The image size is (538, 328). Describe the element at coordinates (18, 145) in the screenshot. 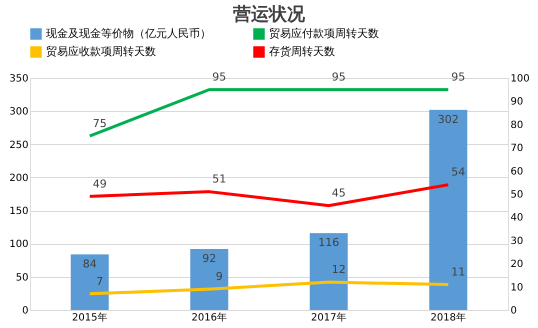

I see `y-tick-label: 250` at that location.